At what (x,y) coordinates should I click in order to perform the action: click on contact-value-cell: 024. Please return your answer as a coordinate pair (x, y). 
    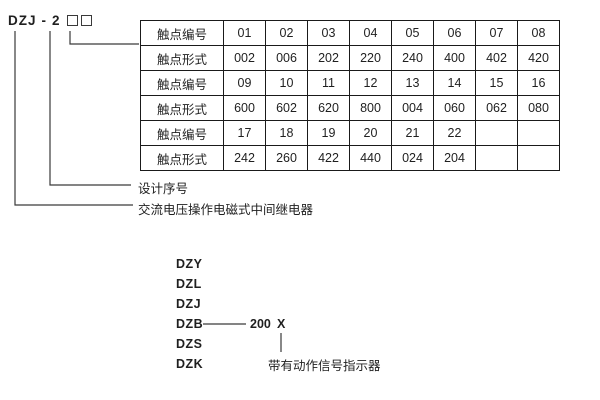
    Looking at the image, I should click on (412, 158).